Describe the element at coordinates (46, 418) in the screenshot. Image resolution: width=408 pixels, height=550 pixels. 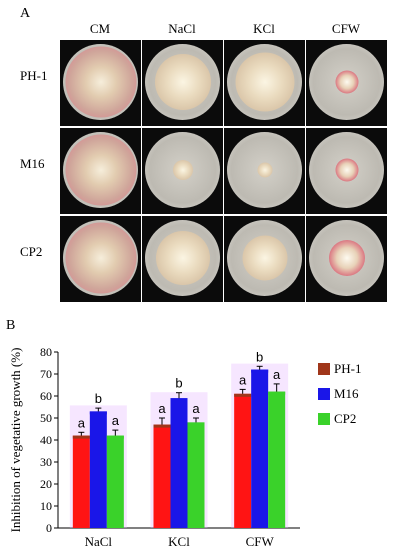
I see `y-tick-label: 50` at that location.